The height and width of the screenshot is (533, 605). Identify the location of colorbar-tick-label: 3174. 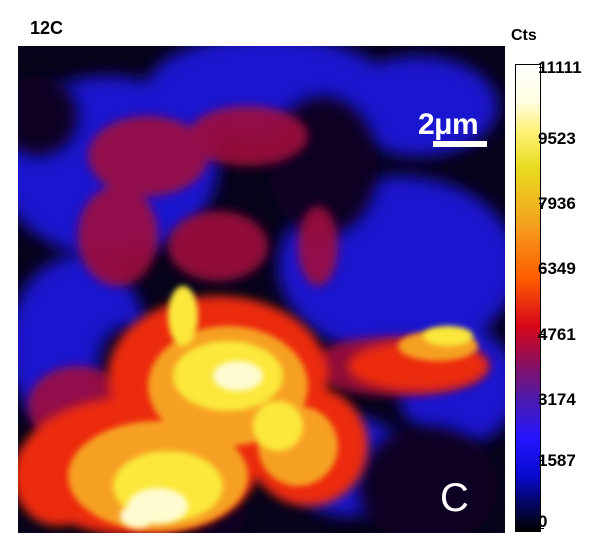
(557, 399).